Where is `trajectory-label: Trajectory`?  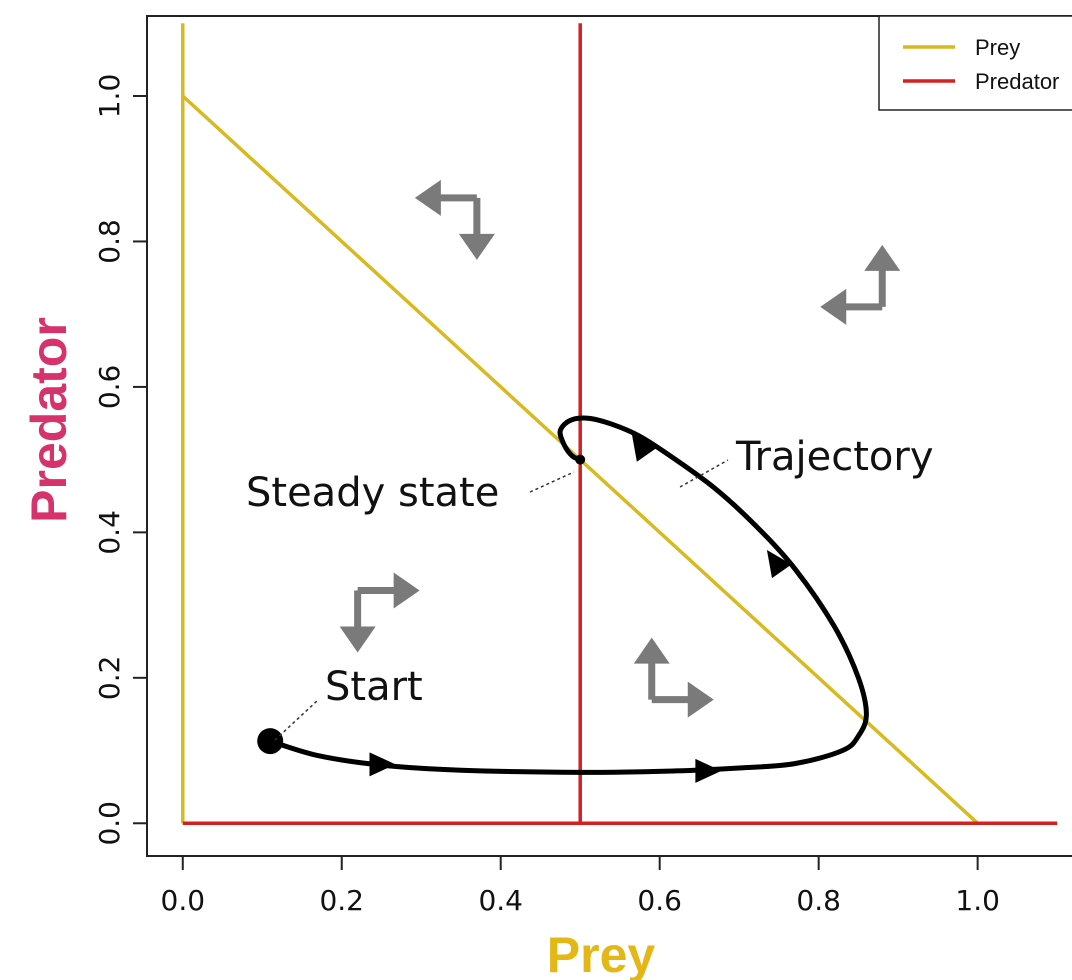 trajectory-label: Trajectory is located at coordinates (834, 457).